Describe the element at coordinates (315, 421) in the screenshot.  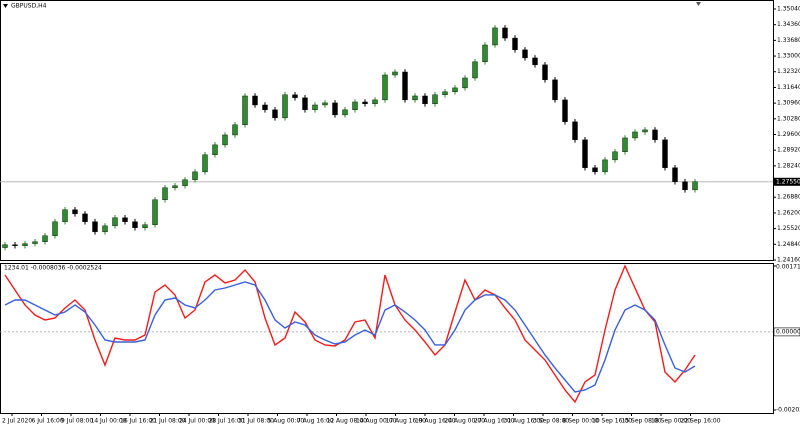
I see `x-tick-label: 7 Aug 16:00` at that location.